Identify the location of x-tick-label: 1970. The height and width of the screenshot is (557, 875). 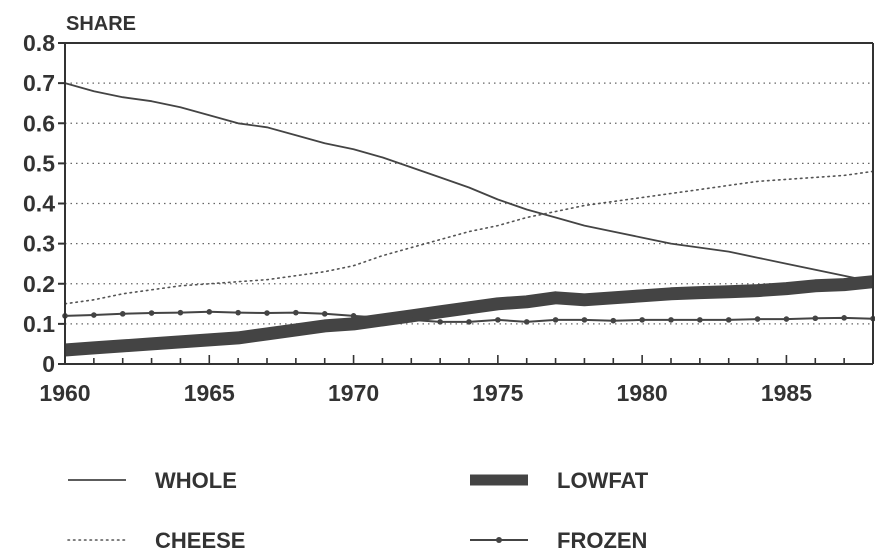
(353, 393).